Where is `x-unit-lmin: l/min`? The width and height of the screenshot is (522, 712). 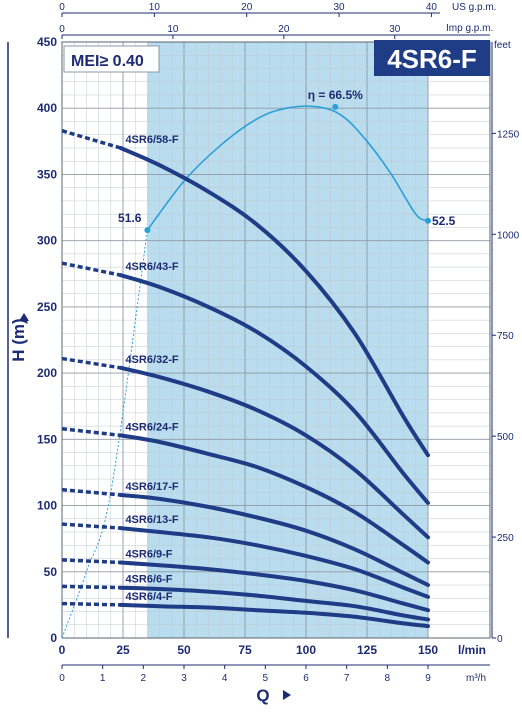
x-unit-lmin: l/min is located at coordinates (472, 650).